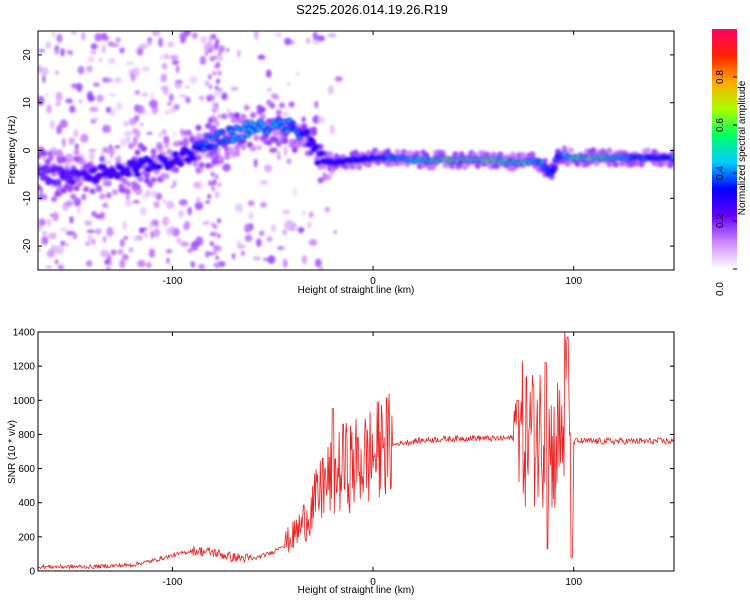 This screenshot has width=750, height=600. I want to click on spectrogram-xlabel: Height of straight line (km), so click(356, 290).